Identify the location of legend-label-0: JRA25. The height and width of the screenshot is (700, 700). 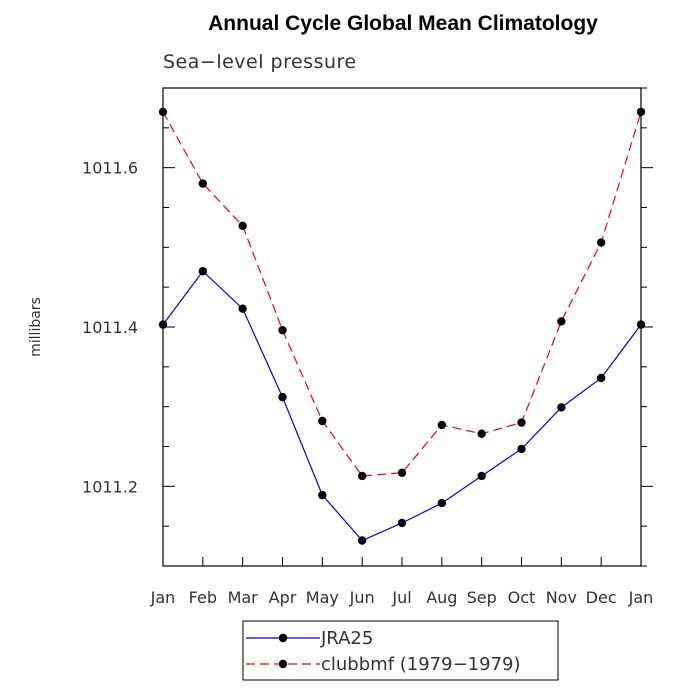
(346, 638).